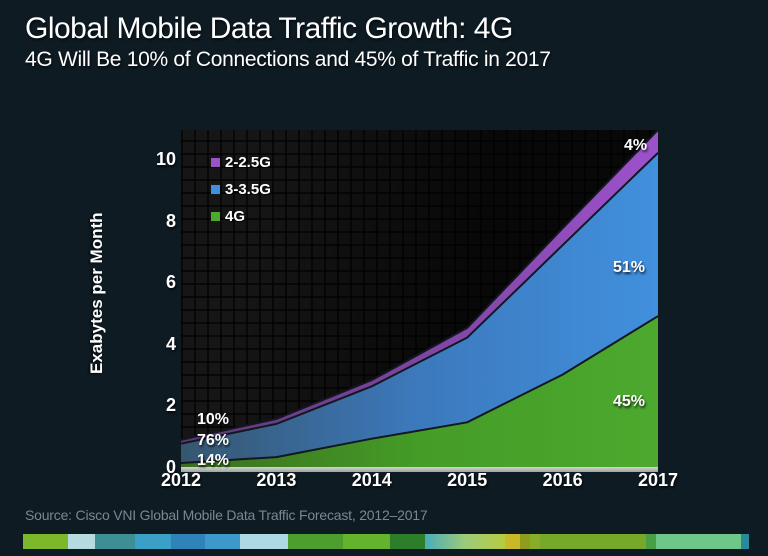 The image size is (768, 556). I want to click on page-title: Global Mobile Data Traffic Growth: 4G, so click(269, 28).